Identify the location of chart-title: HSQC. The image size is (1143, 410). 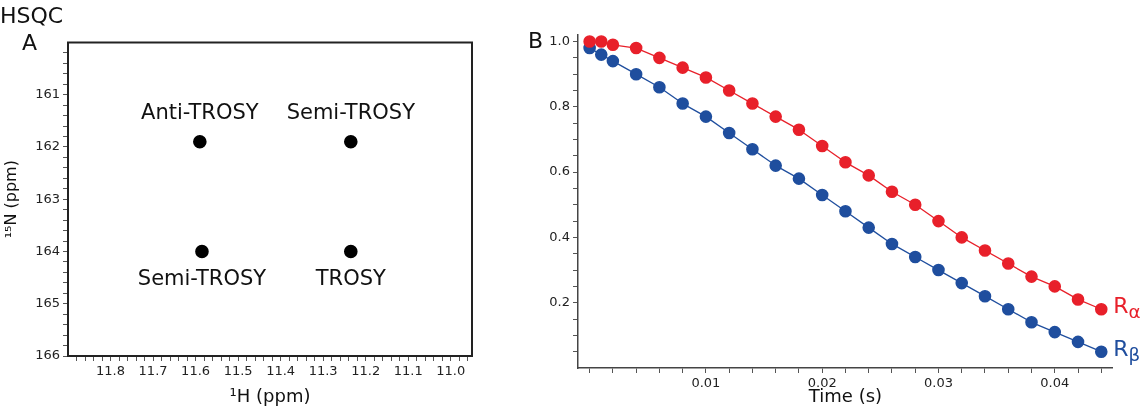
(32, 15).